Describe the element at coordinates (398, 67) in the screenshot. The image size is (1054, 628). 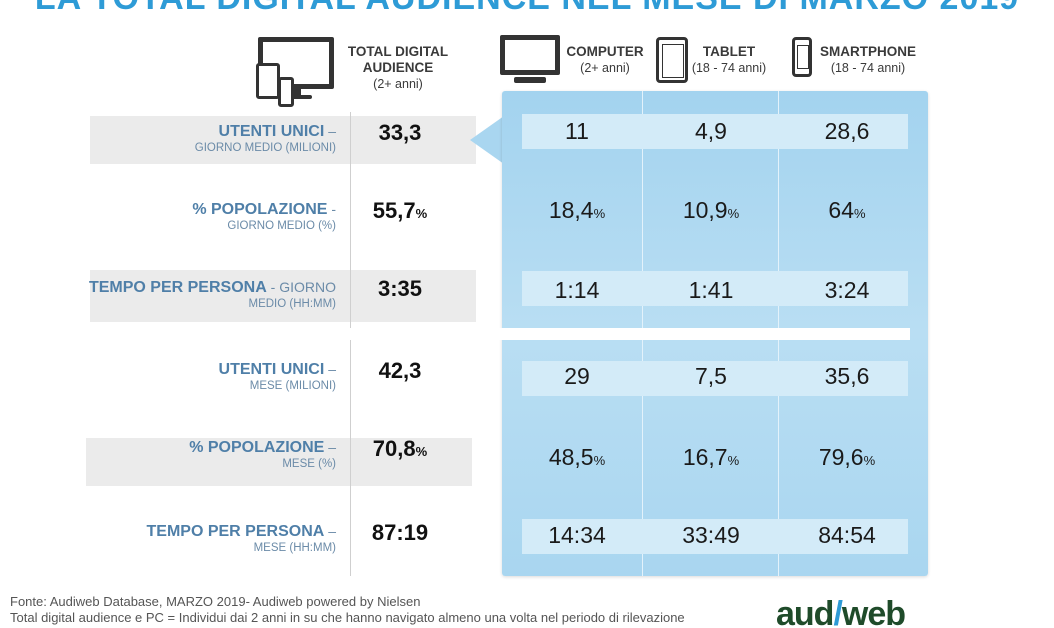
I see `header-total: TOTAL DIGITAL AUDIENCE (2+ anni)` at that location.